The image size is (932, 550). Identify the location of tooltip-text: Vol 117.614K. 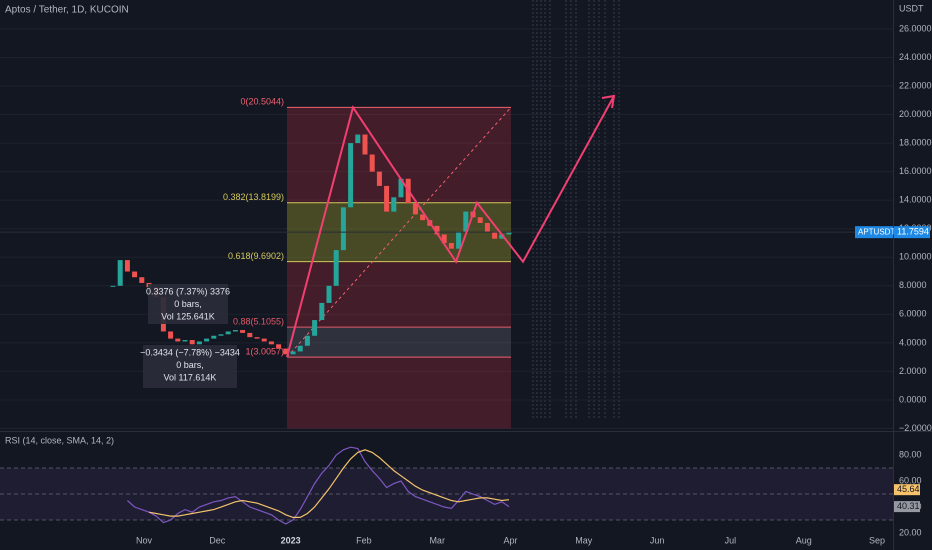
(190, 377).